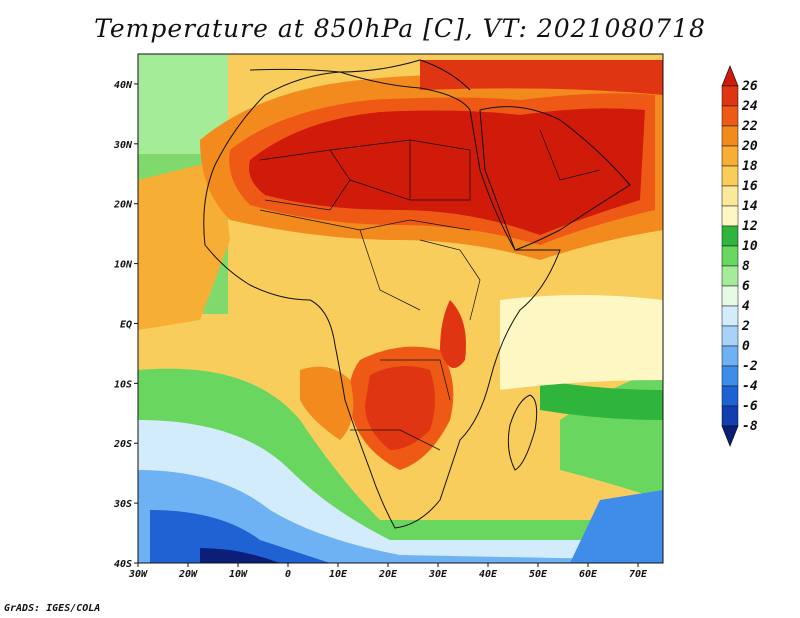 The width and height of the screenshot is (800, 618). Describe the element at coordinates (555, 178) in the screenshot. I see `arabia-outline` at that location.